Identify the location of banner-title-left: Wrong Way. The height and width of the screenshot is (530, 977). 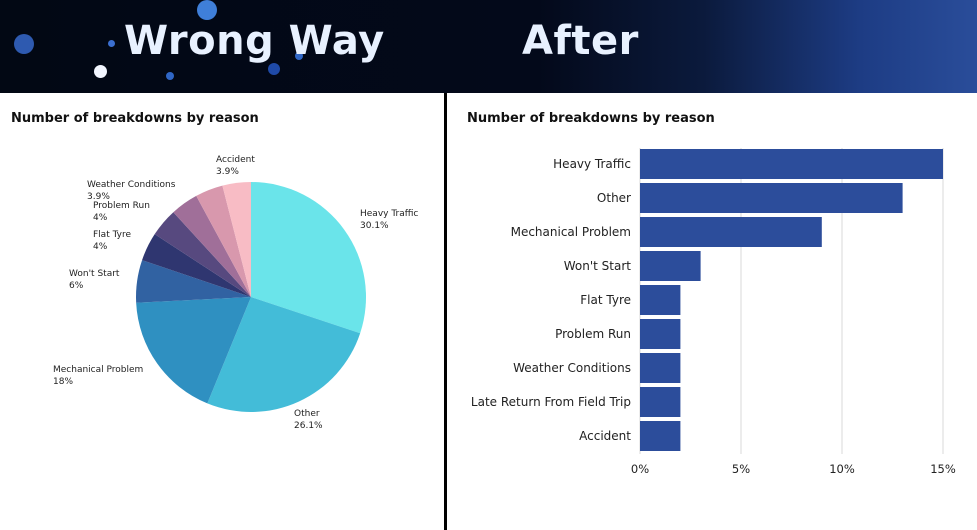
(254, 41).